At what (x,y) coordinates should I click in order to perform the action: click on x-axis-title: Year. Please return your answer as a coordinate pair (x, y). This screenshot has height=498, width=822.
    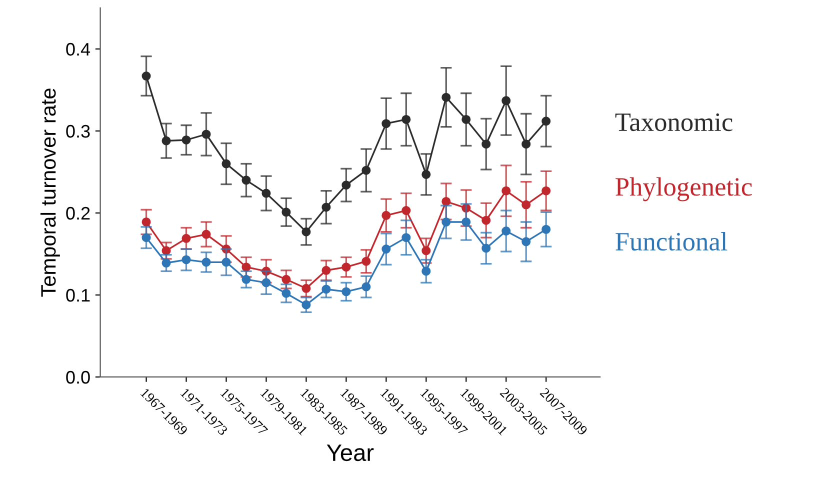
    Looking at the image, I should click on (350, 453).